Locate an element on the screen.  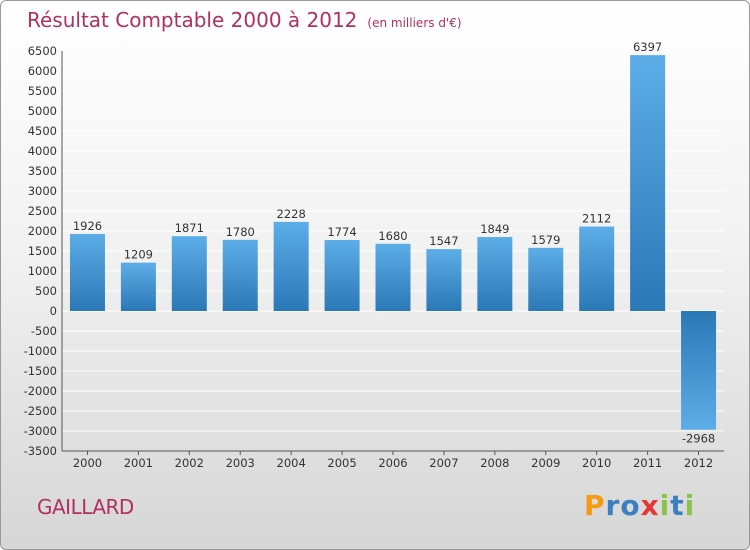
bar-value-label: 1547 is located at coordinates (443, 241).